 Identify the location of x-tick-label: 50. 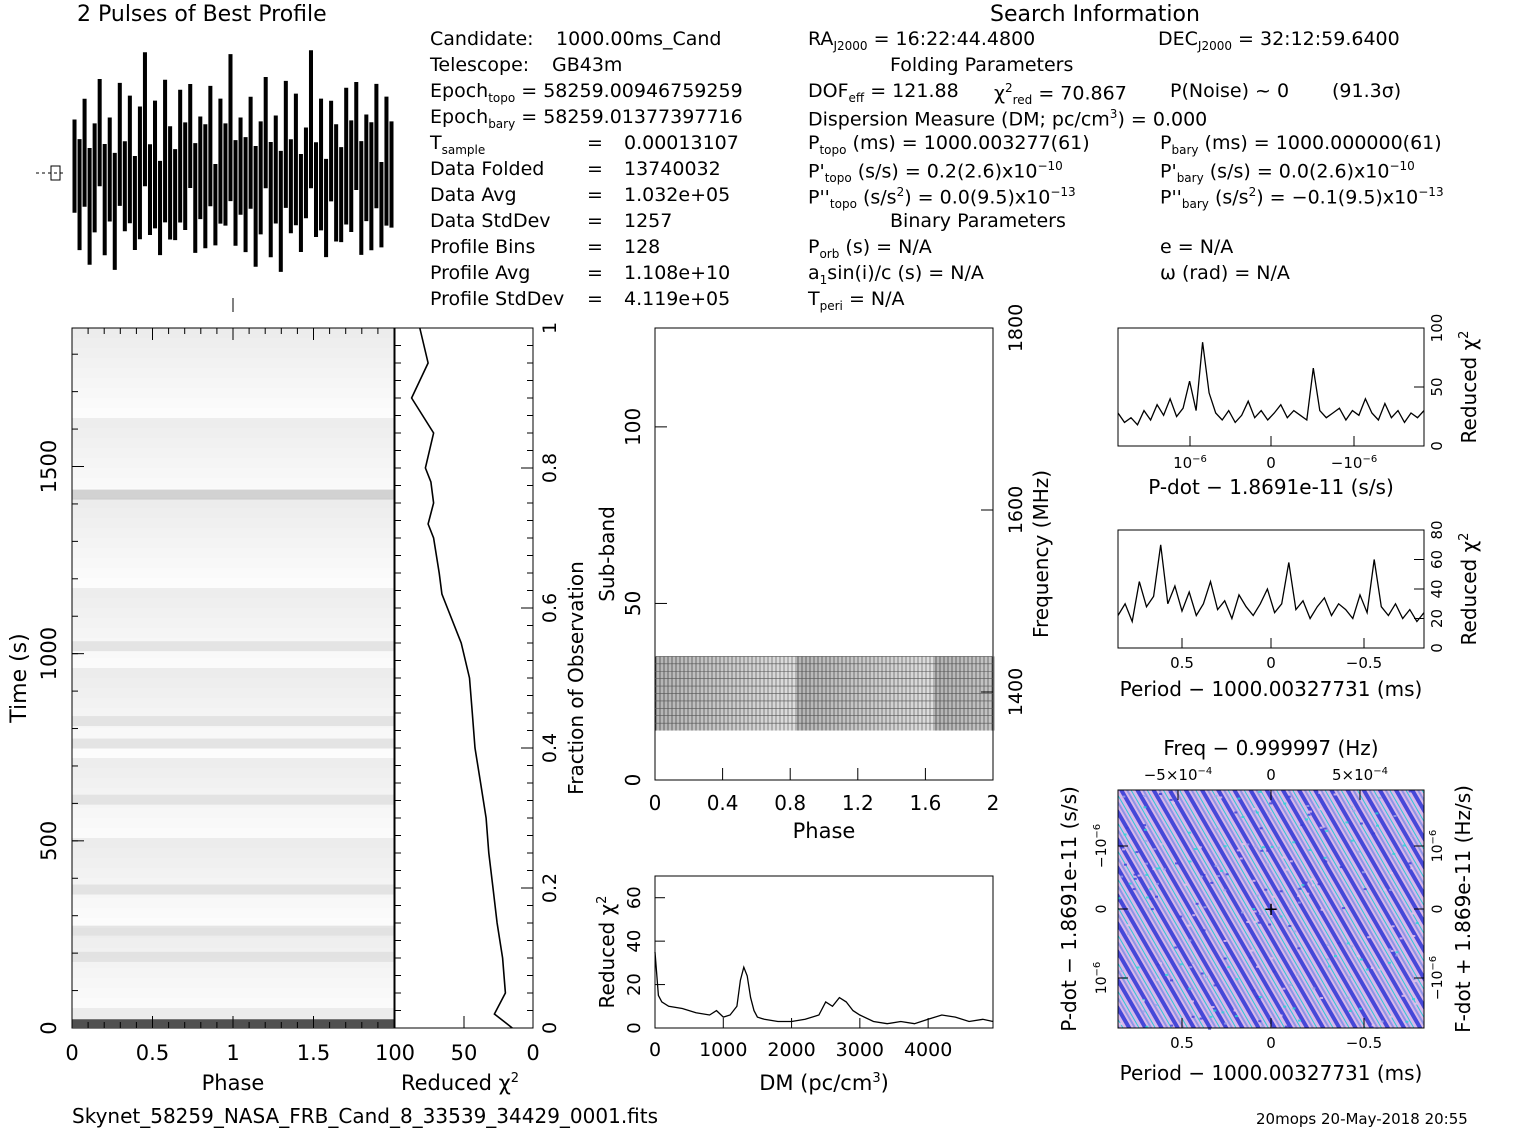
(464, 1053).